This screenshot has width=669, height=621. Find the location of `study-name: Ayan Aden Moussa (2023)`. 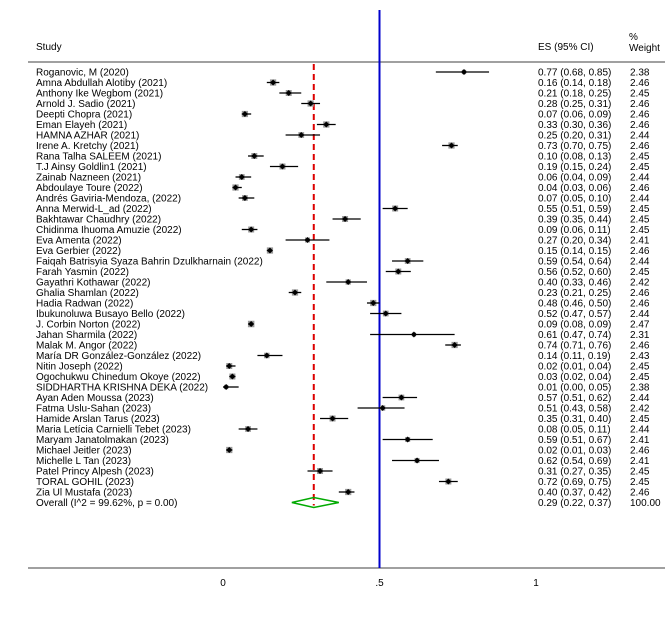

study-name: Ayan Aden Moussa (2023) is located at coordinates (95, 398).